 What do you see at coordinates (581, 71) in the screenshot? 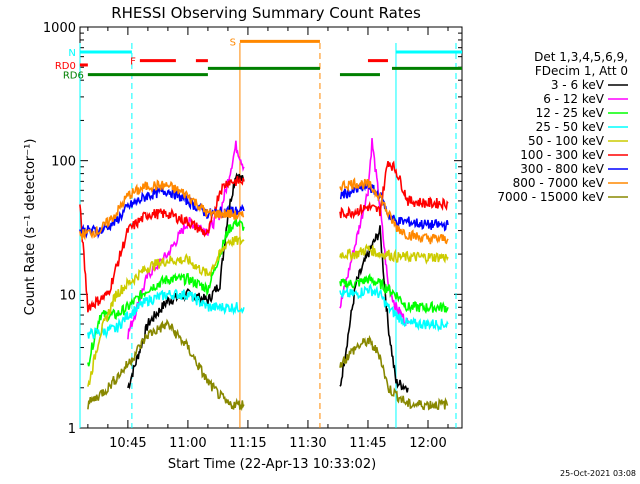
I see `legend-header: FDecim 1, Att 0` at bounding box center [581, 71].